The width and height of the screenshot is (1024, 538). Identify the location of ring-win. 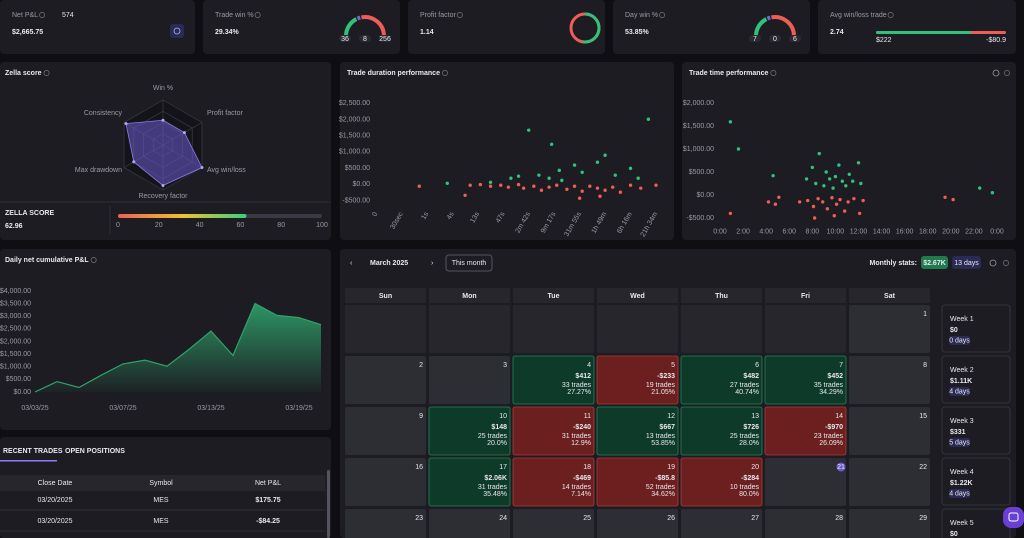
(591, 28).